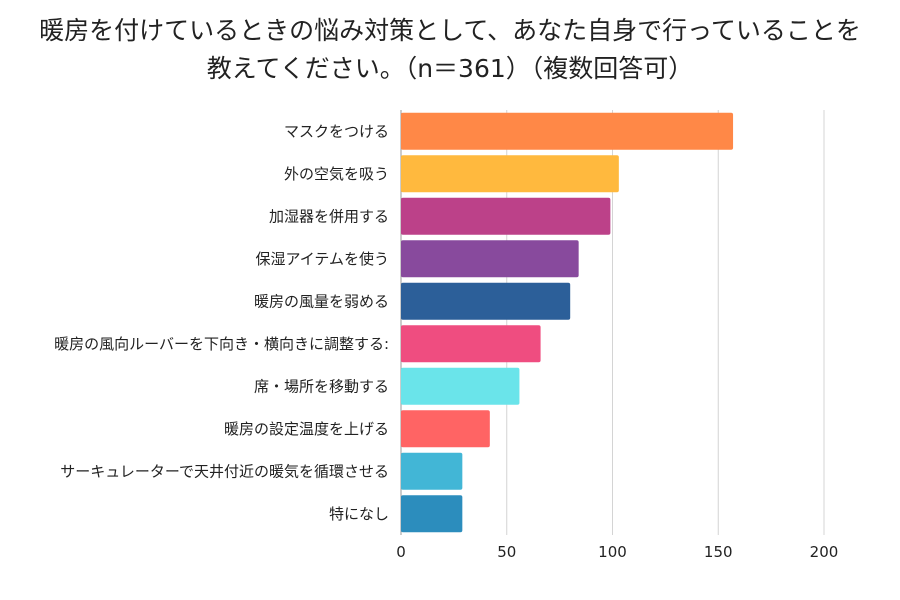 This screenshot has height=600, width=900. I want to click on x-axis-ticks: 0 50 100 150 200, so click(617, 552).